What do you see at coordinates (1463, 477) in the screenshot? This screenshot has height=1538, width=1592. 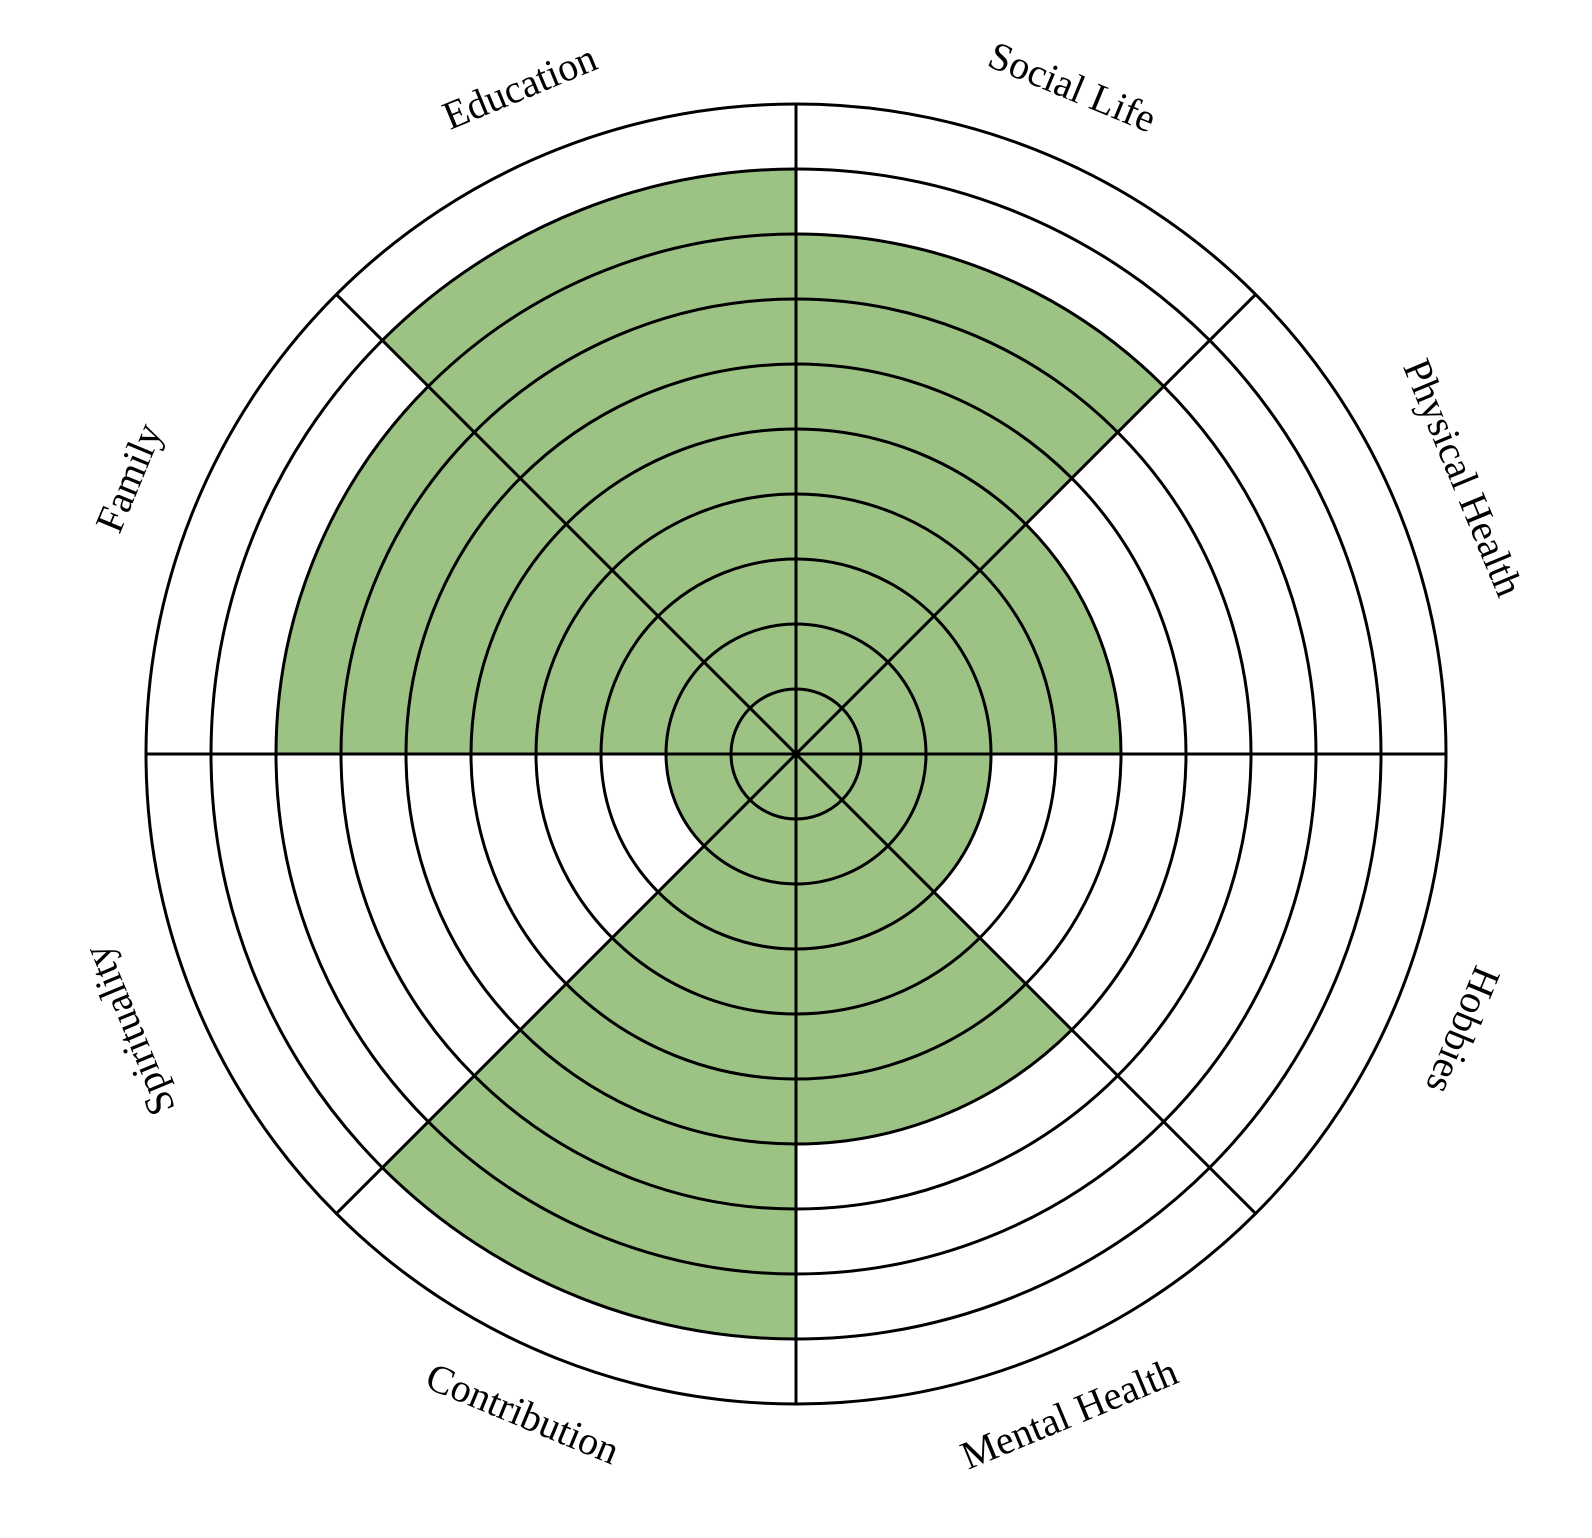 I see `label-physical-health: Physical Health` at bounding box center [1463, 477].